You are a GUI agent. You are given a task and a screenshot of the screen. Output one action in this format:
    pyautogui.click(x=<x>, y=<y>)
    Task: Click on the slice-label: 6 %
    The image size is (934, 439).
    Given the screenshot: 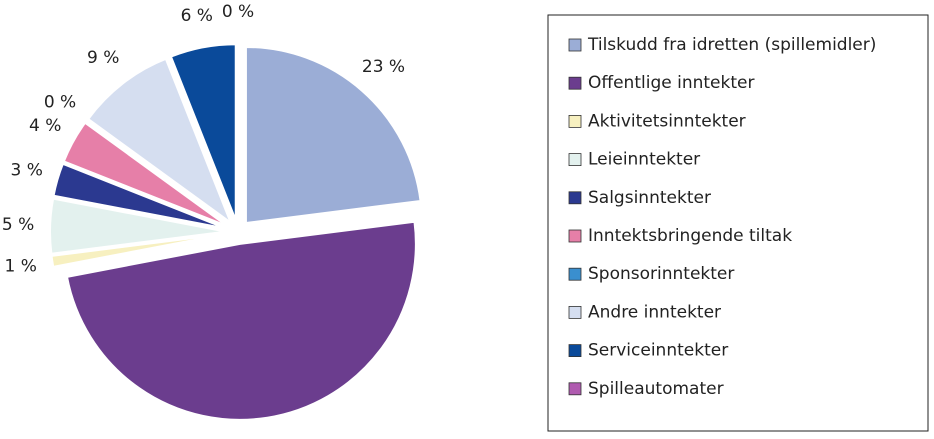 What is the action you would take?
    pyautogui.click(x=197, y=16)
    